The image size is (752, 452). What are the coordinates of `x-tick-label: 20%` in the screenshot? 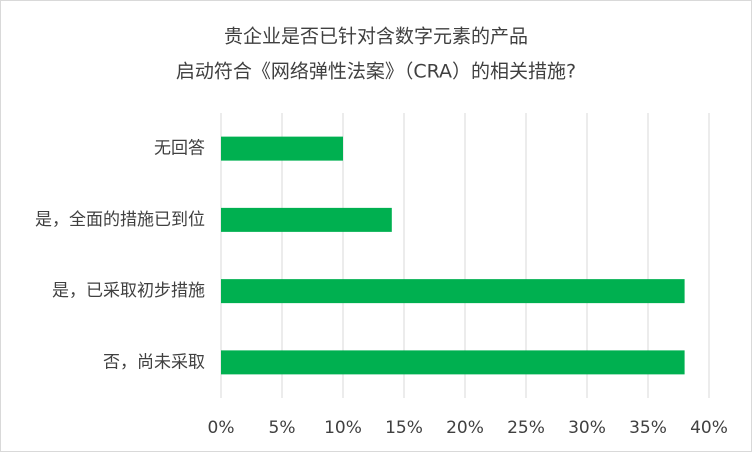 It's located at (465, 428).